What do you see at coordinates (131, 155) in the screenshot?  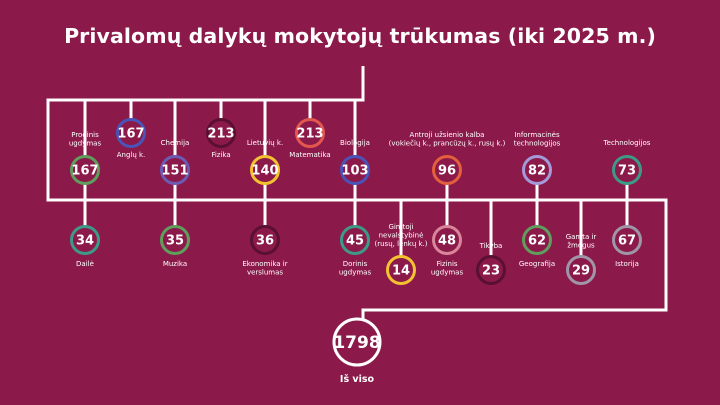 I see `node-label: Anglų k.` at bounding box center [131, 155].